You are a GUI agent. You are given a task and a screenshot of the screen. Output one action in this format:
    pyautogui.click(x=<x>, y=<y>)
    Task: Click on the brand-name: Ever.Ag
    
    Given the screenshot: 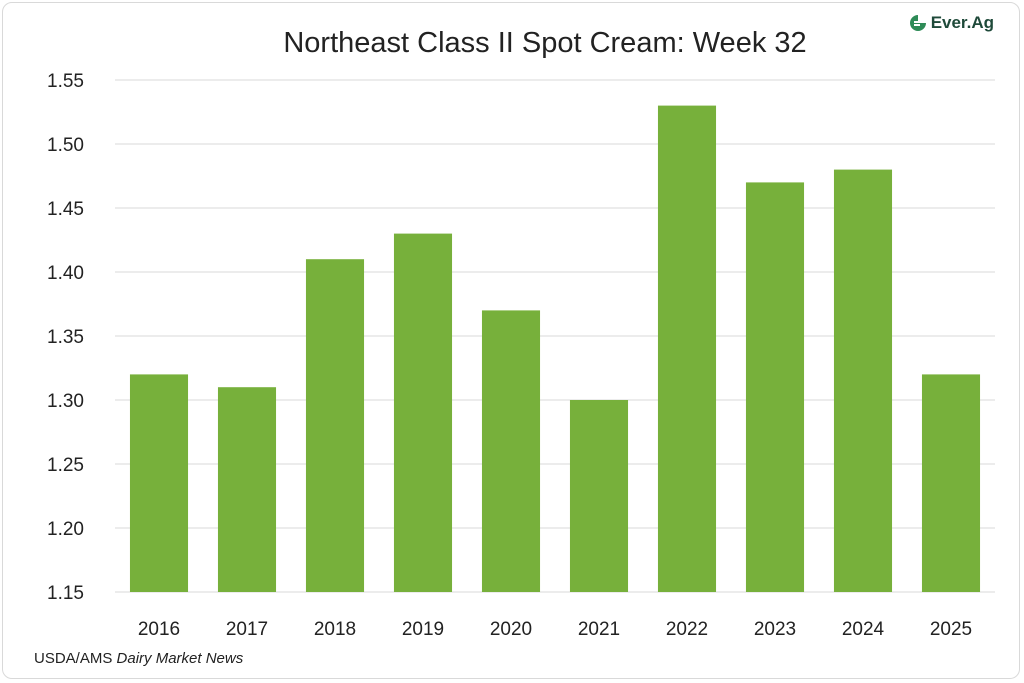 What is the action you would take?
    pyautogui.click(x=962, y=22)
    